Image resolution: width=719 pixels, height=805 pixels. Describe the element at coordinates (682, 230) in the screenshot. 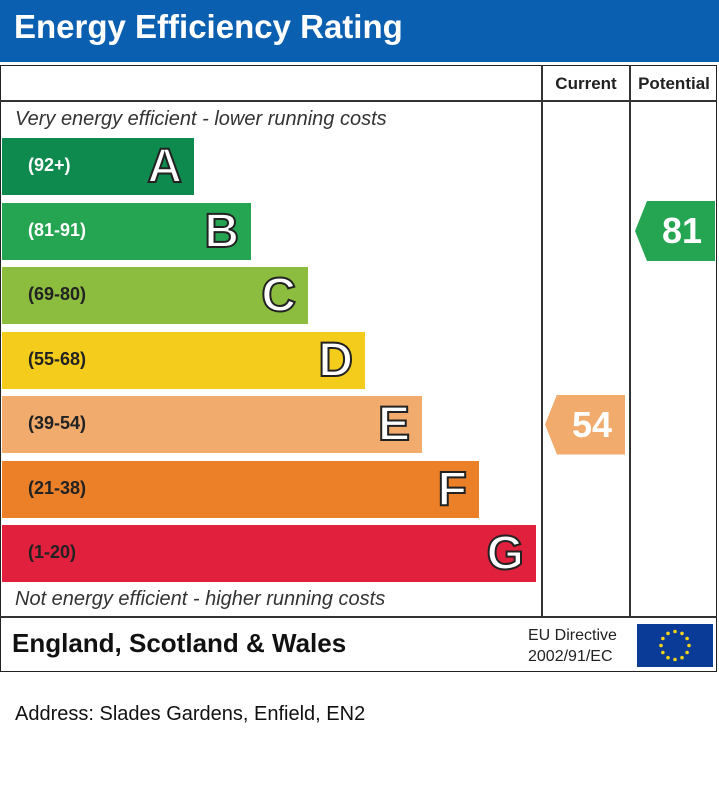

I see `potential-rating-value: 81` at that location.